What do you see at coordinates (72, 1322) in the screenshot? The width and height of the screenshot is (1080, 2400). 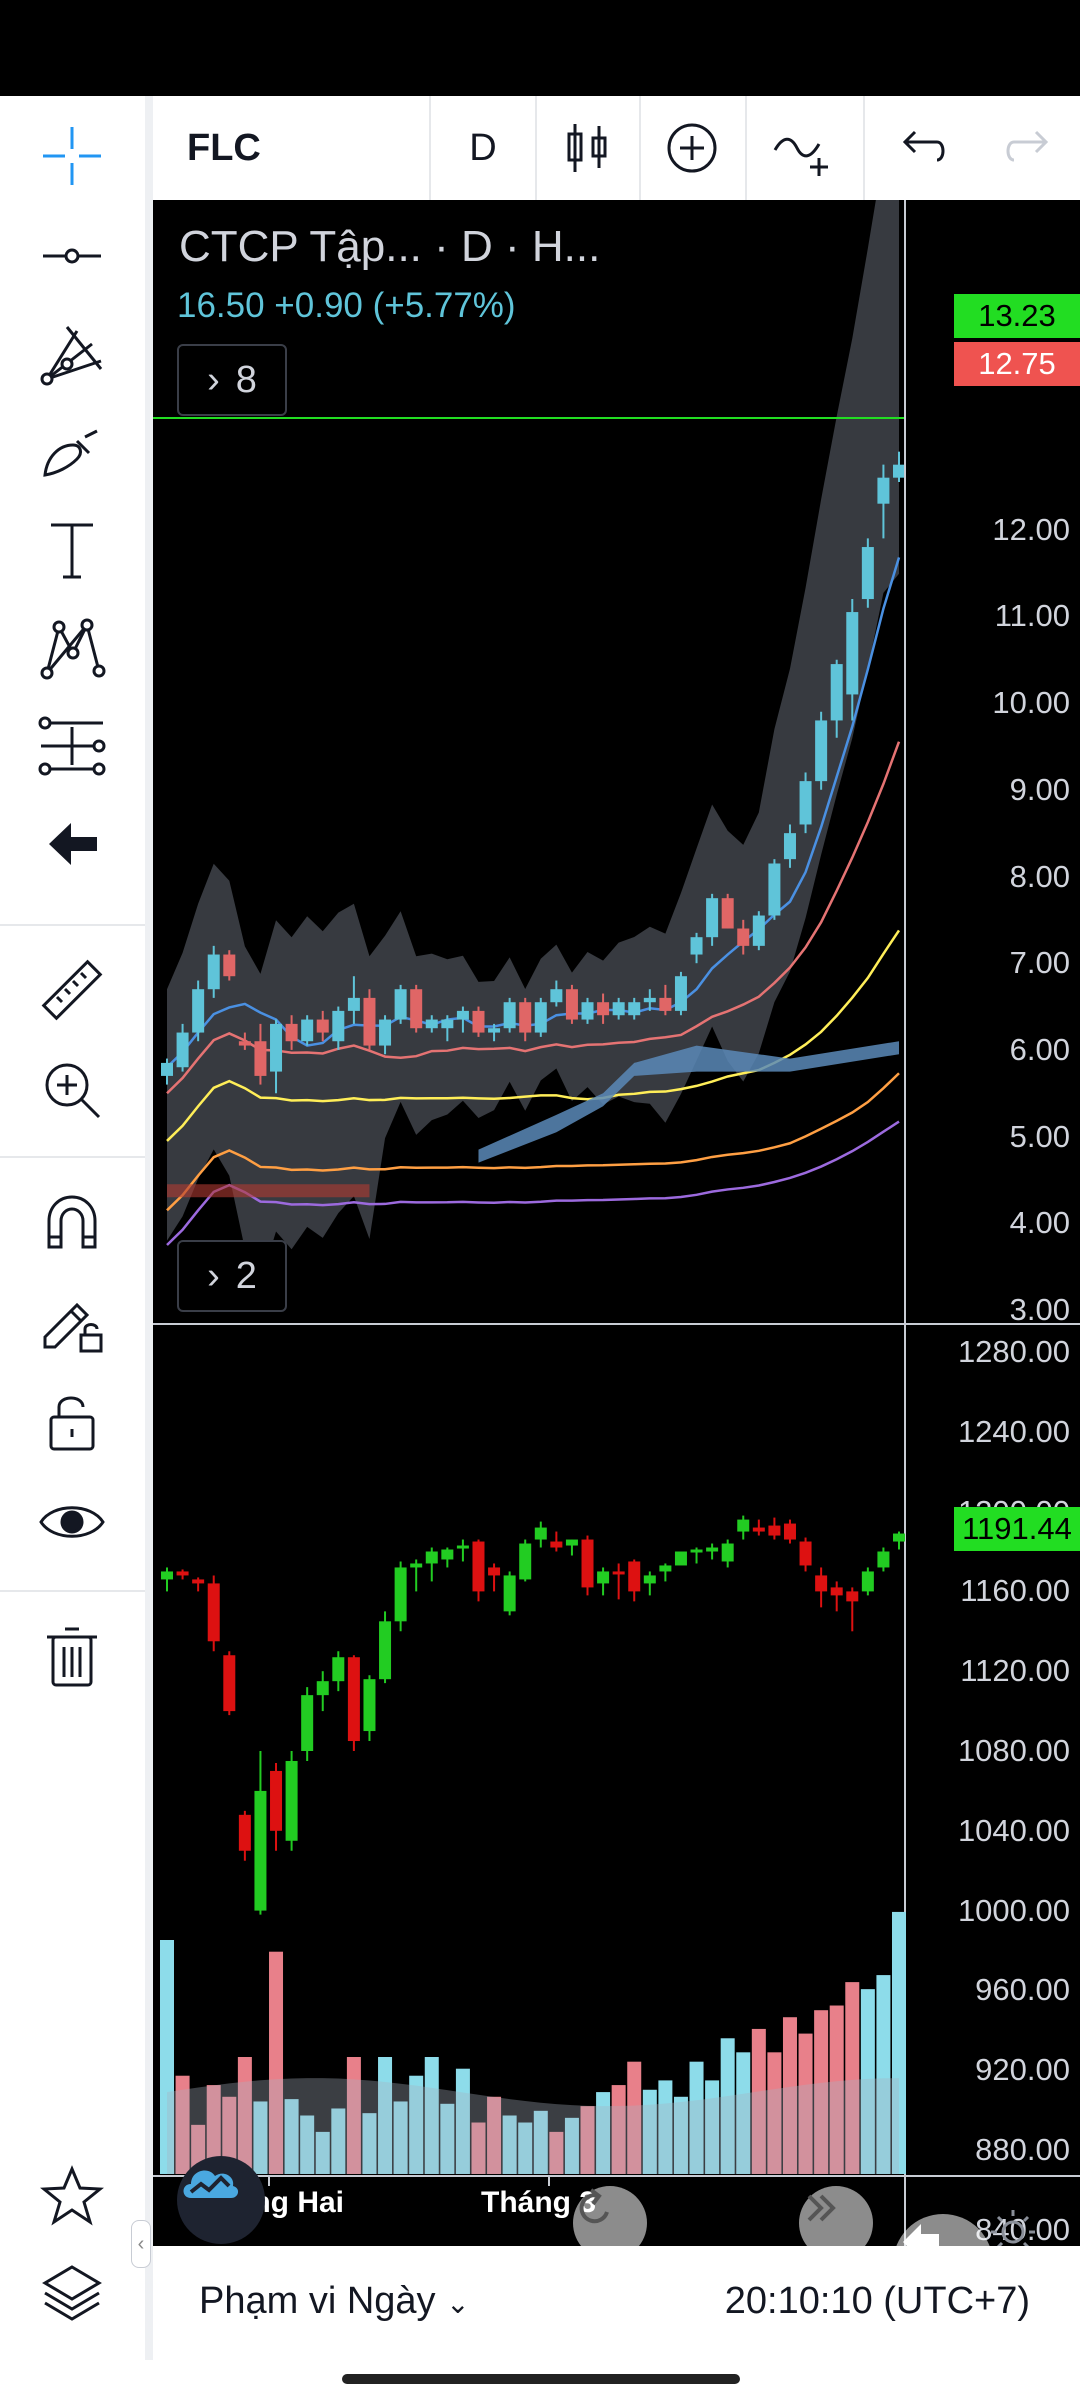 I see `lock-drawing-icon` at bounding box center [72, 1322].